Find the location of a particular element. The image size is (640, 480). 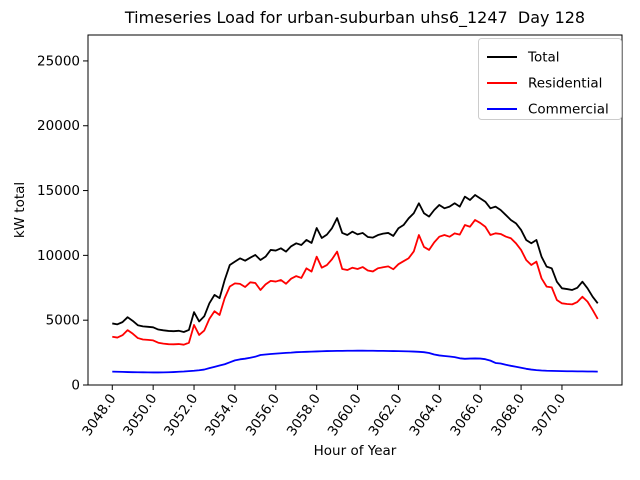

y-tick-label: 10000 is located at coordinates (58, 256).